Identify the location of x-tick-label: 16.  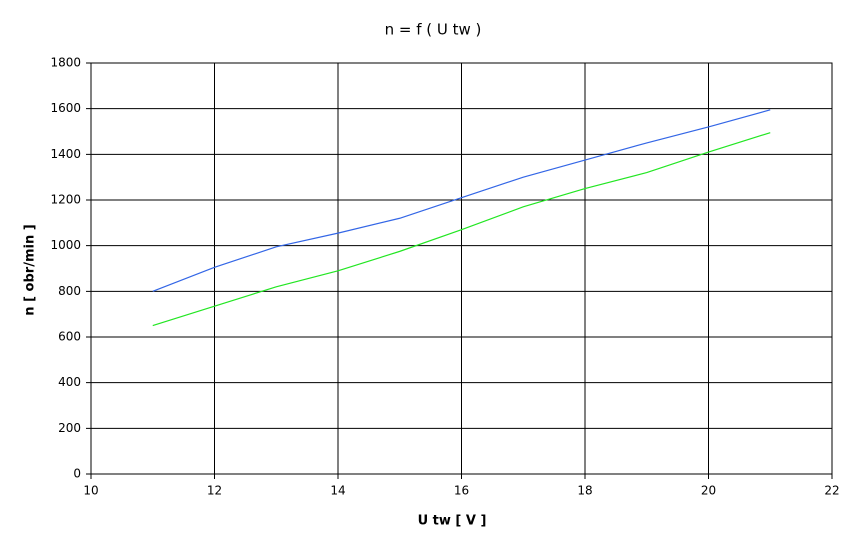
(461, 491).